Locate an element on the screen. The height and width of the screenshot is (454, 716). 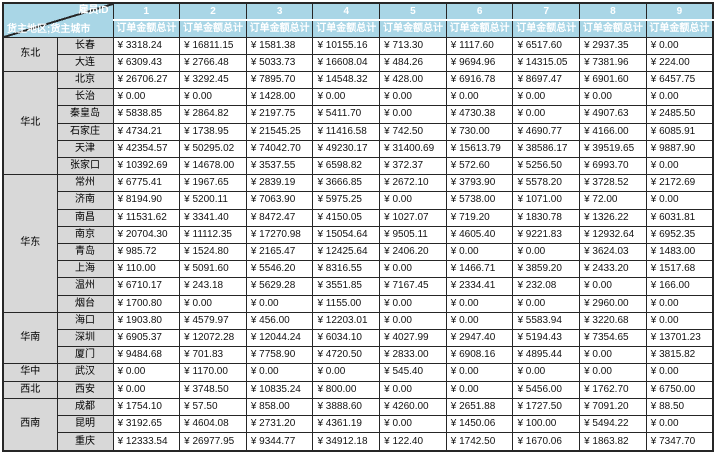
city-cell: 大连 is located at coordinates (85, 62).